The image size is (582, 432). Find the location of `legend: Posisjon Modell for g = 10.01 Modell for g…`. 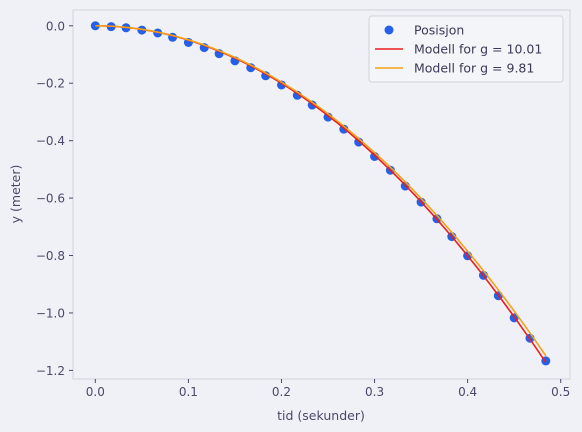

legend: Posisjon Modell for g = 10.01 Modell for g… is located at coordinates (466, 49).